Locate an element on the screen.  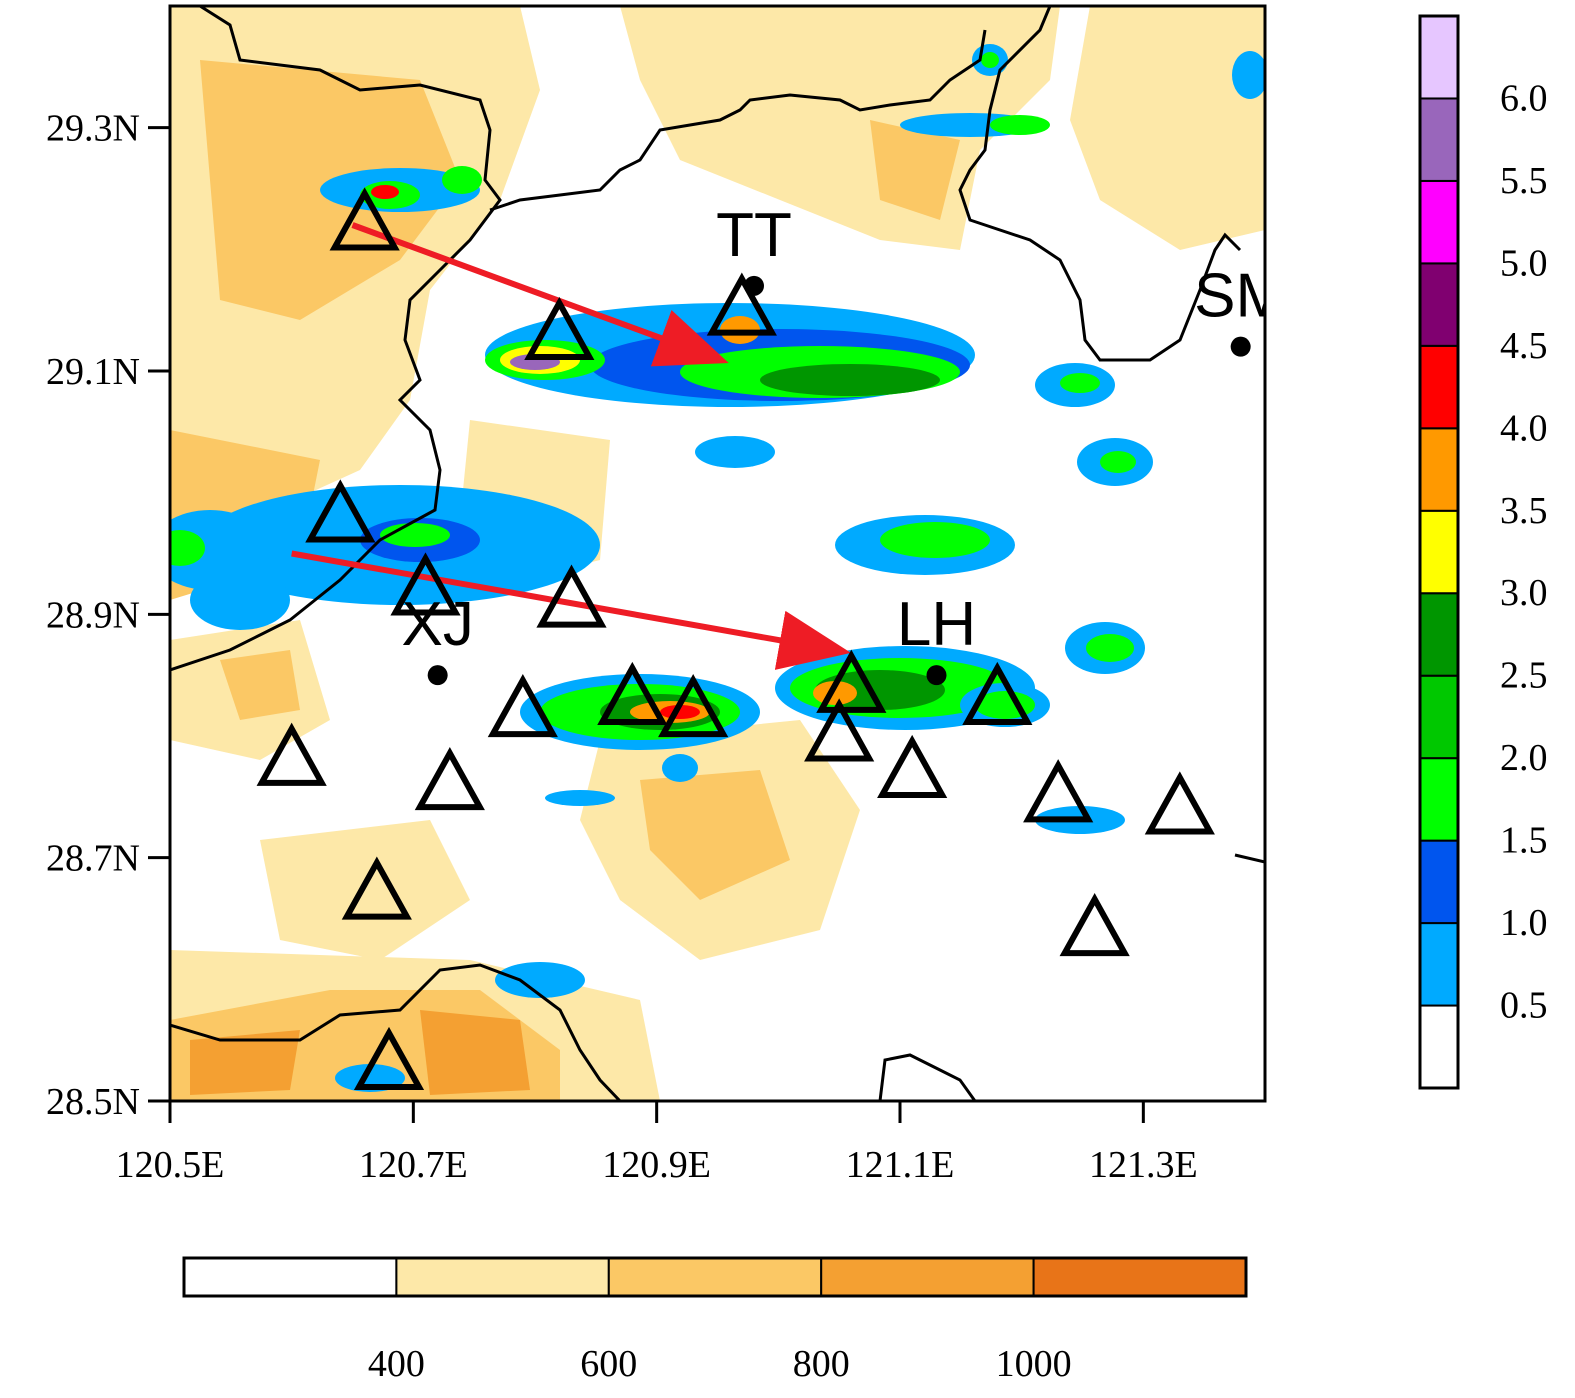
station-label: SM is located at coordinates (1240, 296).